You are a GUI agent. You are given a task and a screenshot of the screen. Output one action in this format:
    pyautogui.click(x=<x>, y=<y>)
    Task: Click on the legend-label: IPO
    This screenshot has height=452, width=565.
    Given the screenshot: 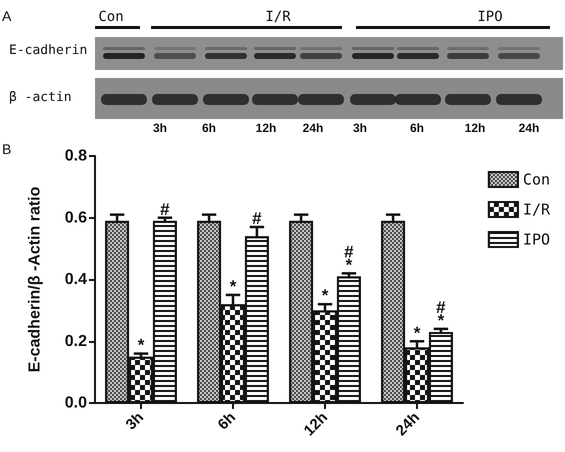 What is the action you would take?
    pyautogui.click(x=536, y=239)
    